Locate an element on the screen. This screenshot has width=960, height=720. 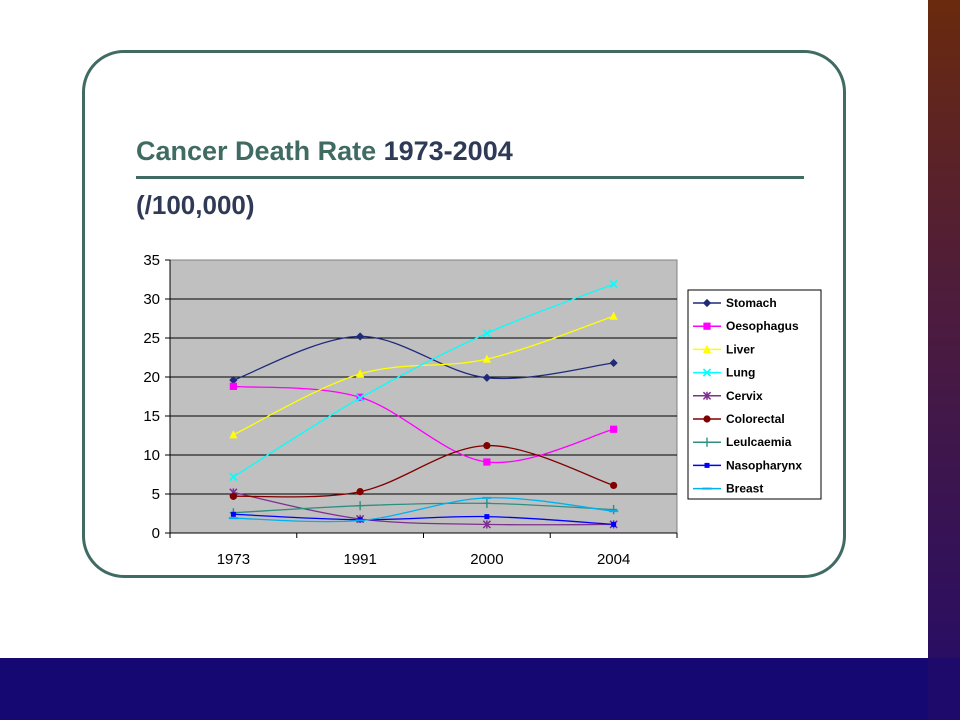
bottom-decor-band is located at coordinates (480, 689).